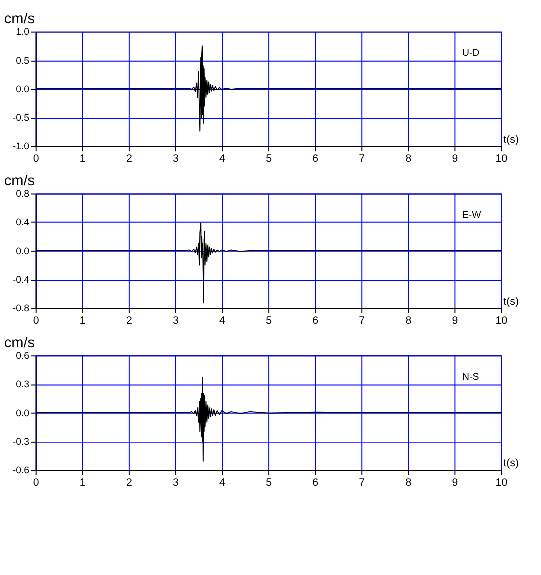  What do you see at coordinates (21, 442) in the screenshot?
I see `y-tick-label: -0.3` at bounding box center [21, 442].